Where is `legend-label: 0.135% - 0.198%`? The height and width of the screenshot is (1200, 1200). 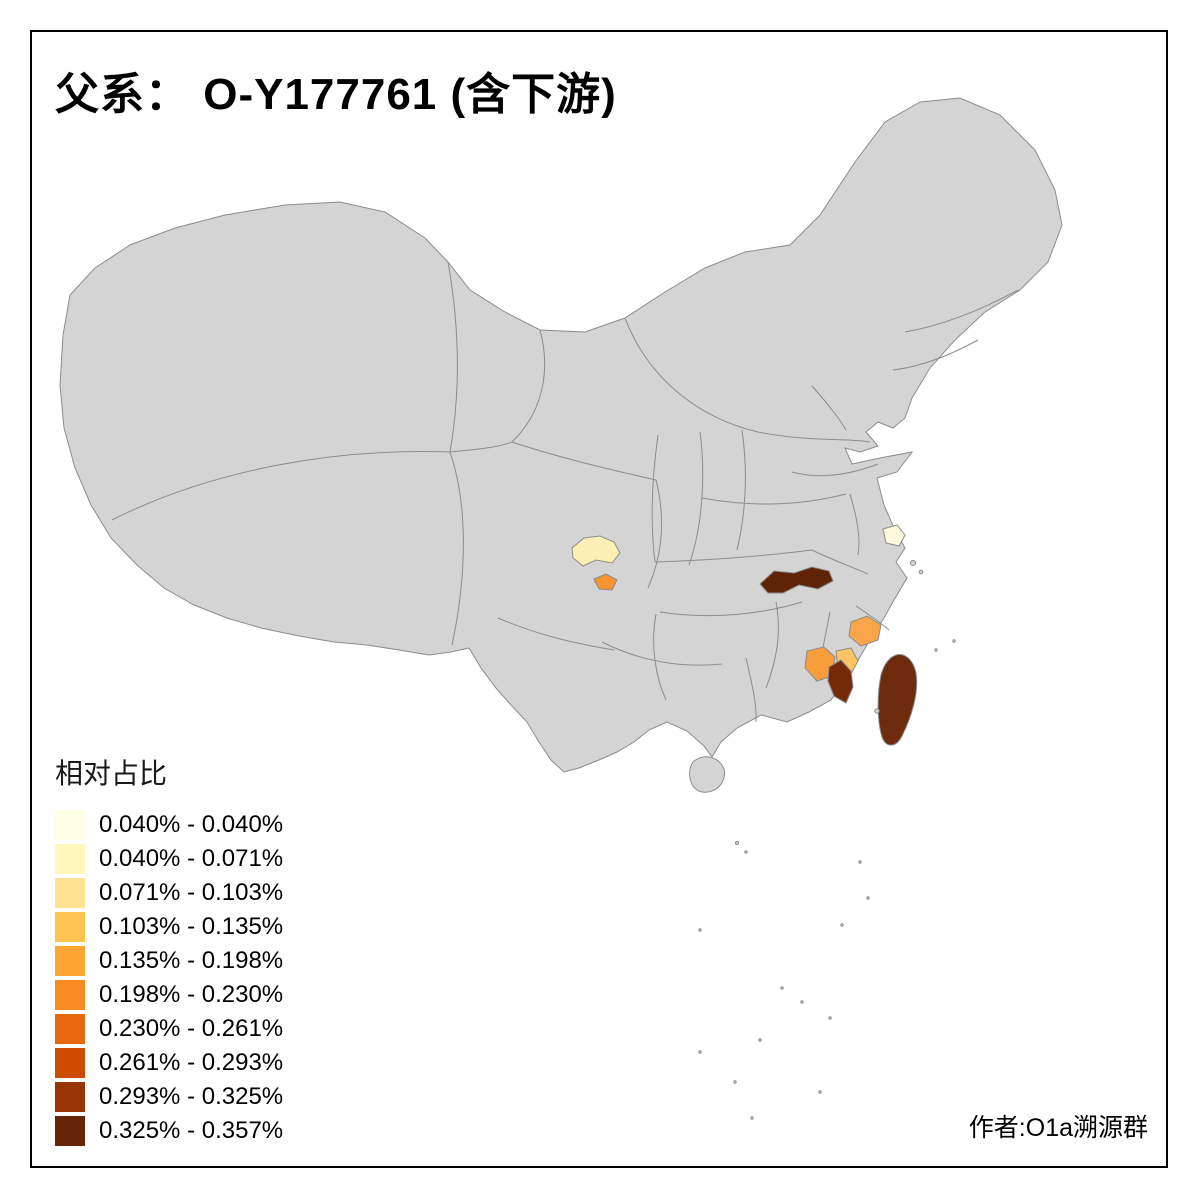 legend-label: 0.135% - 0.198% is located at coordinates (191, 960).